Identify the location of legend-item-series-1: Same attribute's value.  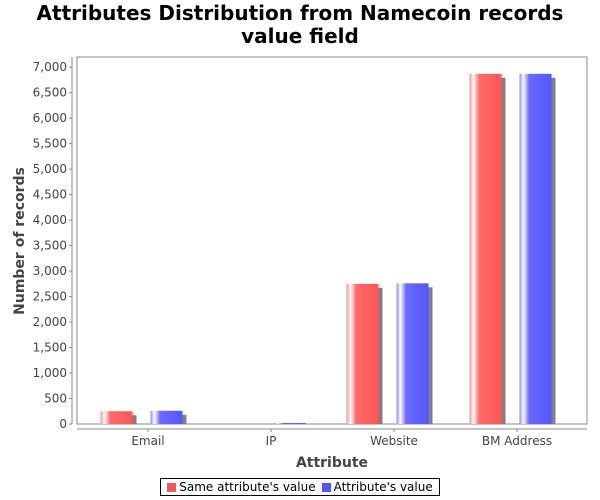
(241, 487).